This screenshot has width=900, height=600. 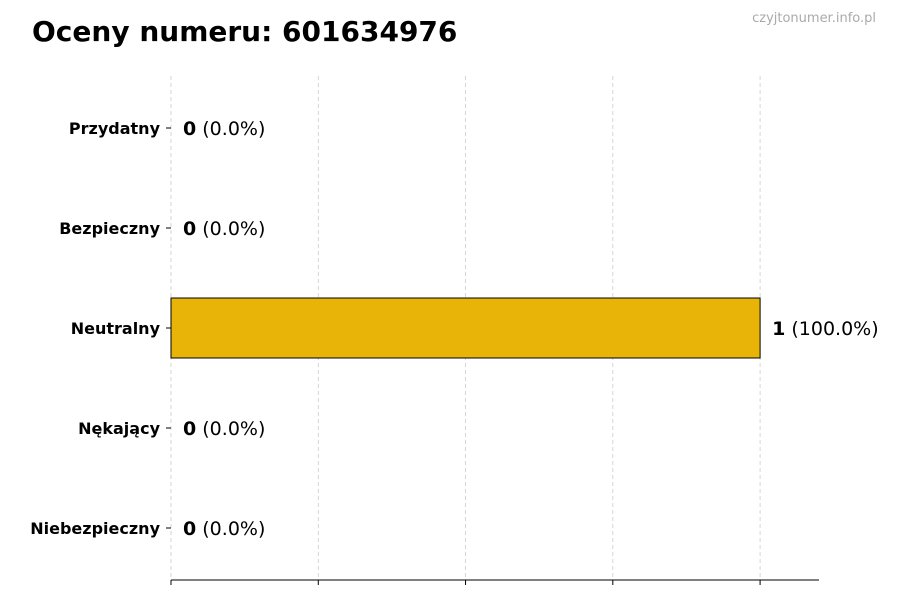 I want to click on category-label: Neutralny, so click(x=116, y=328).